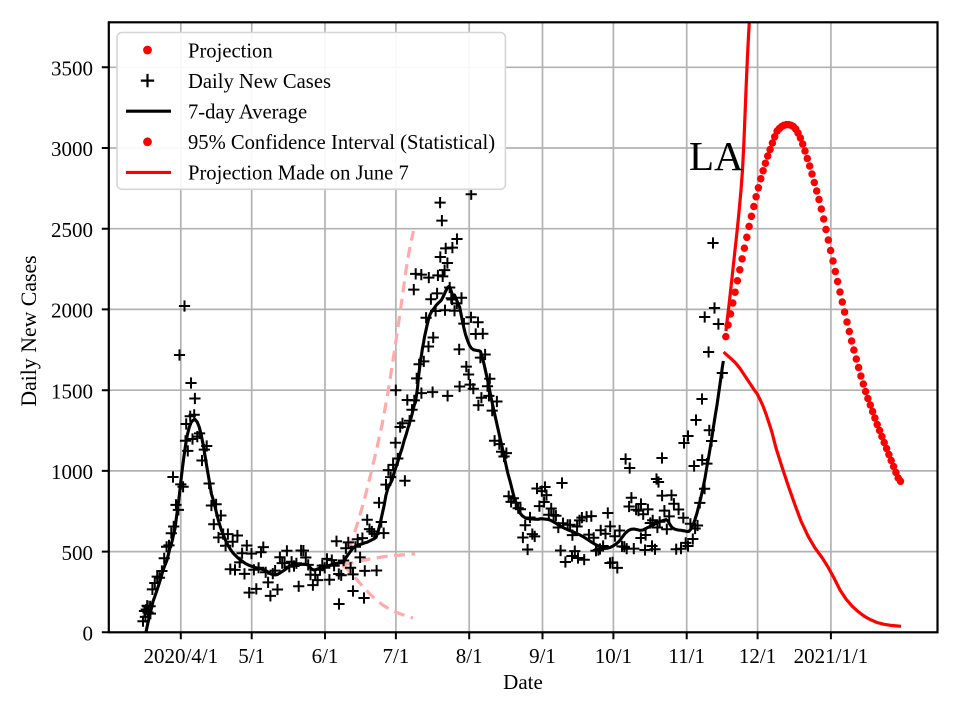 This screenshot has width=960, height=720. What do you see at coordinates (247, 113) in the screenshot?
I see `svg-text: 7-day Average` at bounding box center [247, 113].